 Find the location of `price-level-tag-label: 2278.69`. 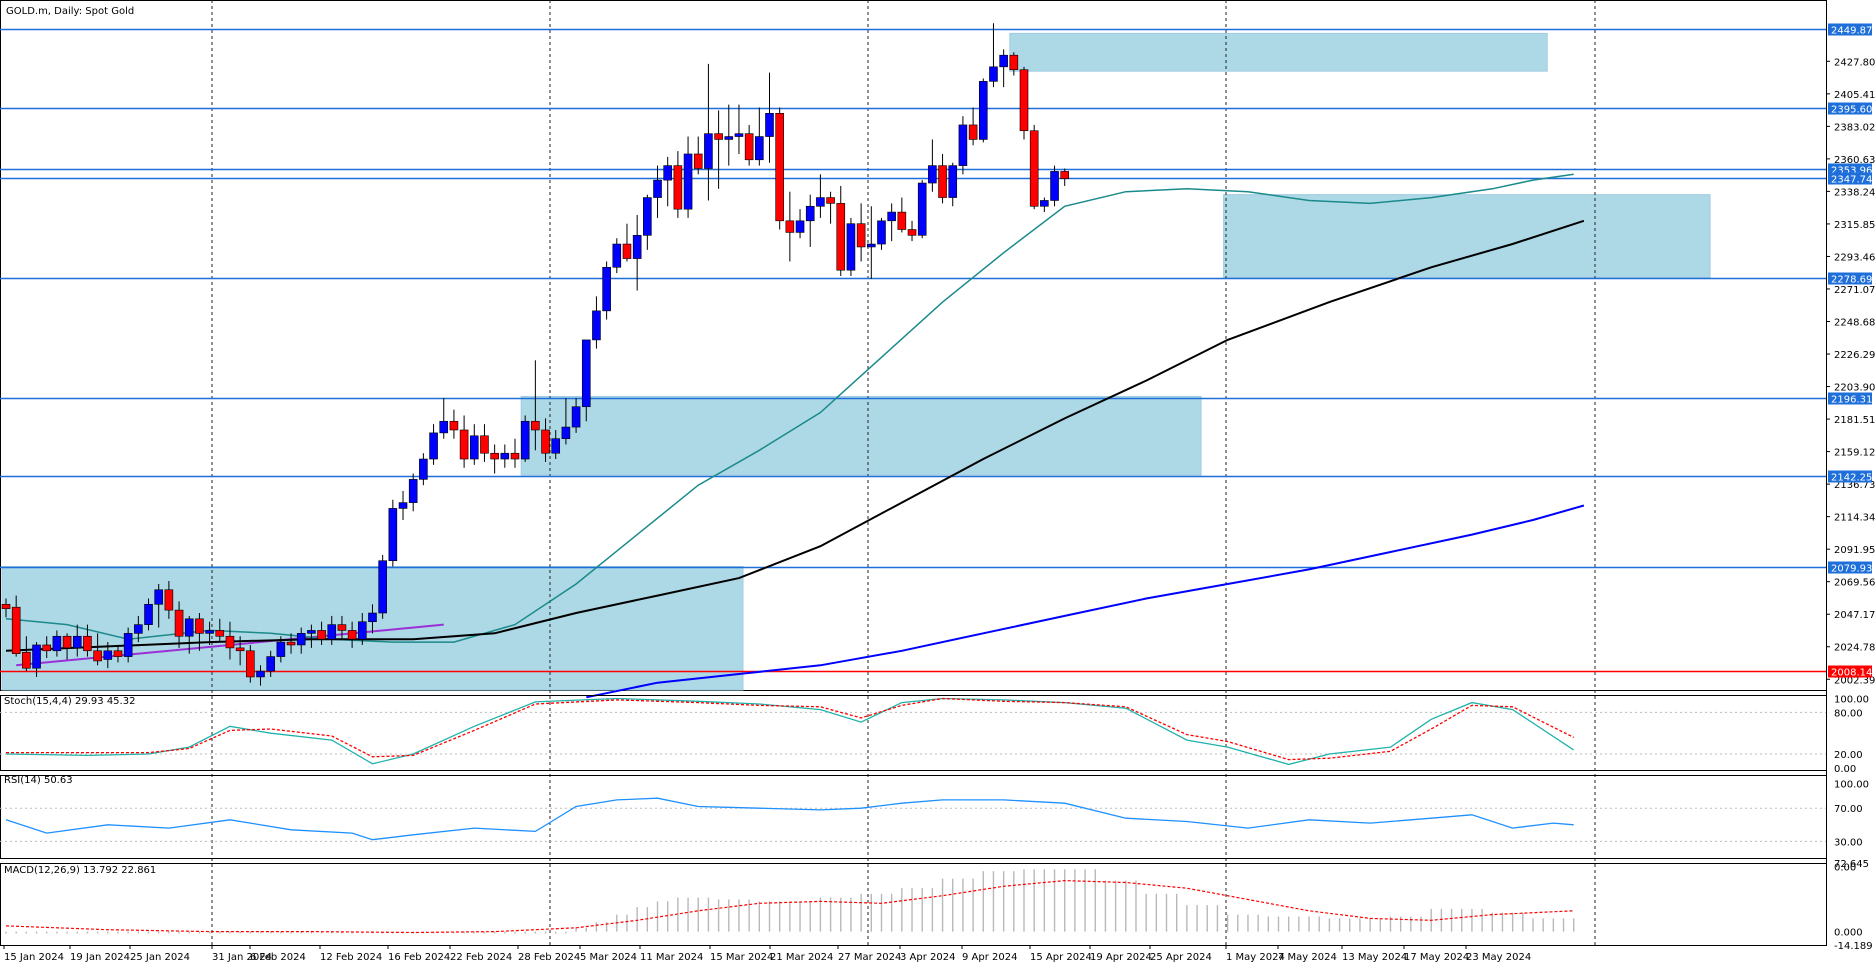

price-level-tag-label: 2278.69 is located at coordinates (1851, 280).